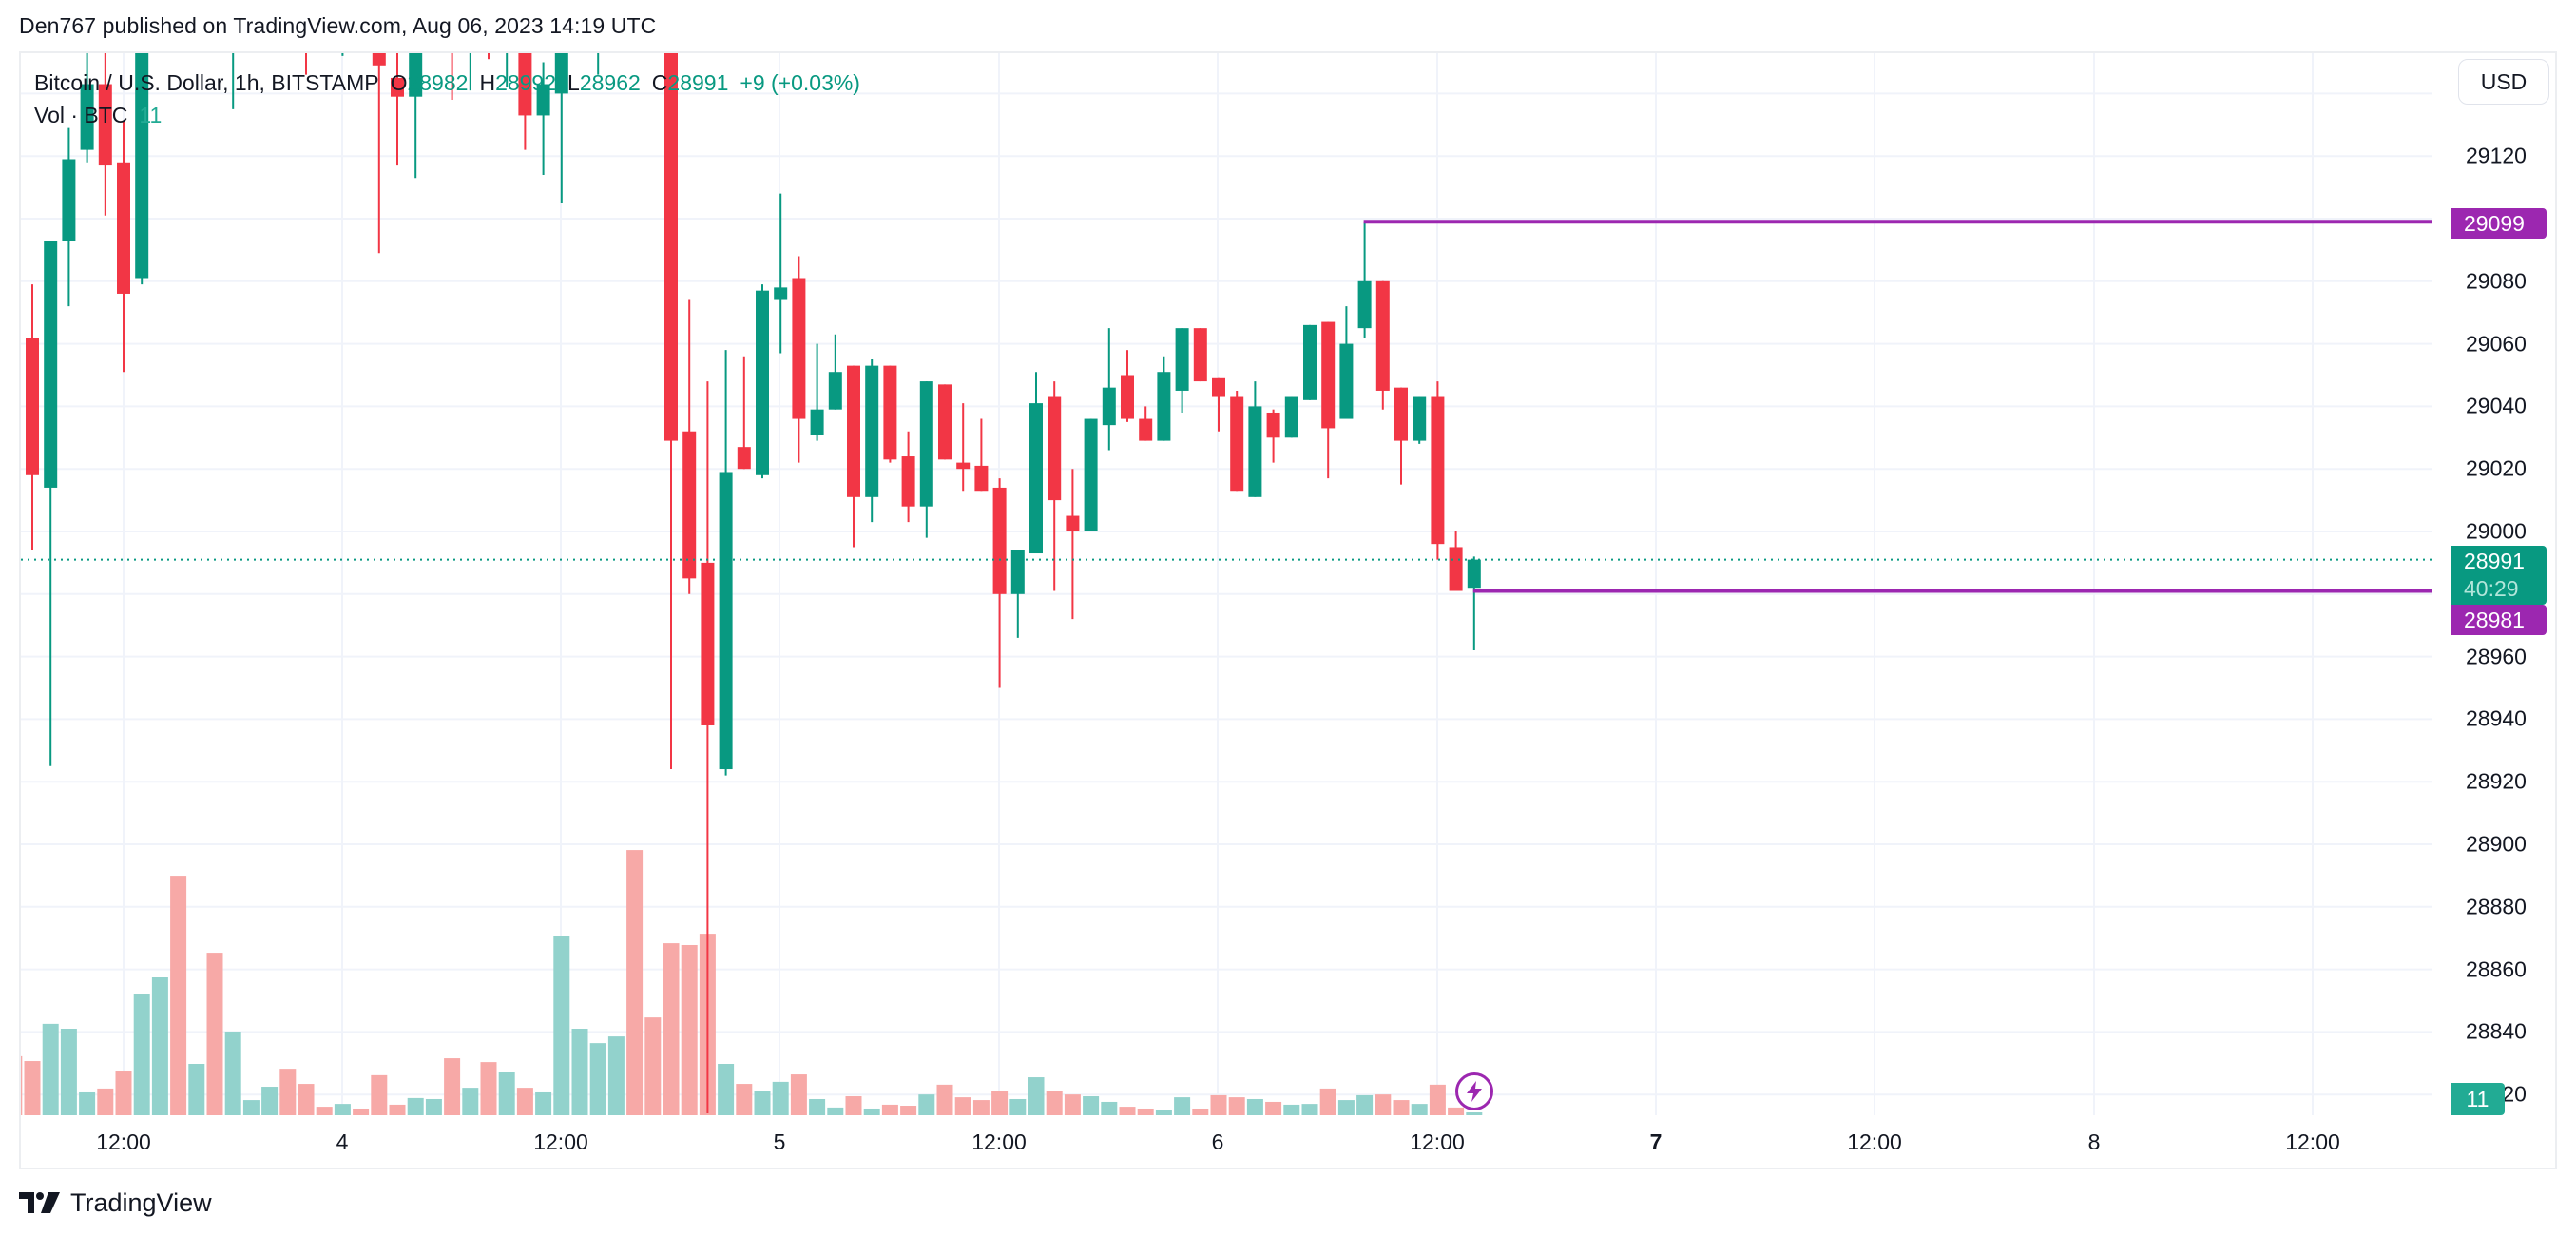  What do you see at coordinates (2094, 1142) in the screenshot?
I see `time-axis-label: 8` at bounding box center [2094, 1142].